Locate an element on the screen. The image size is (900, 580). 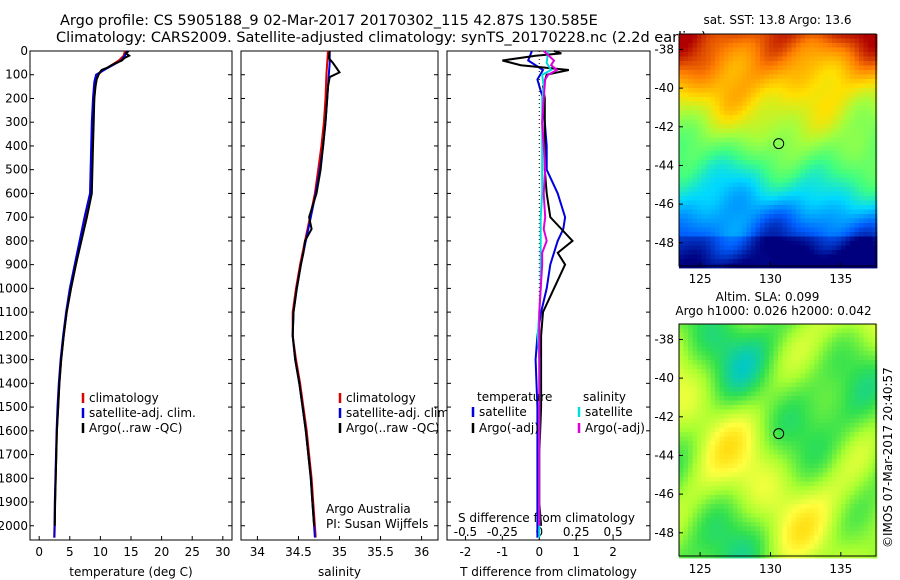
y-tick-label: 700 is located at coordinates (16, 217).